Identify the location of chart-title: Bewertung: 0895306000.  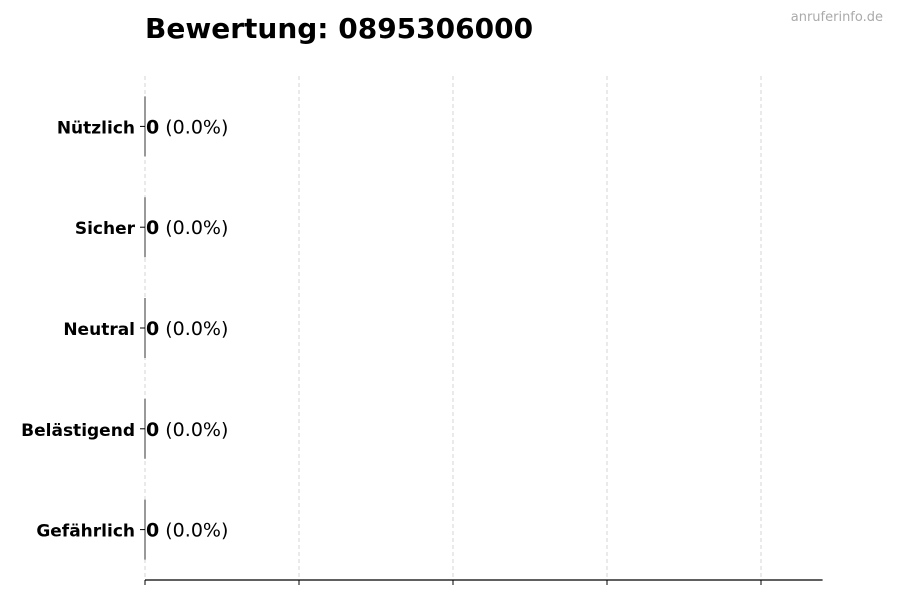
(339, 28).